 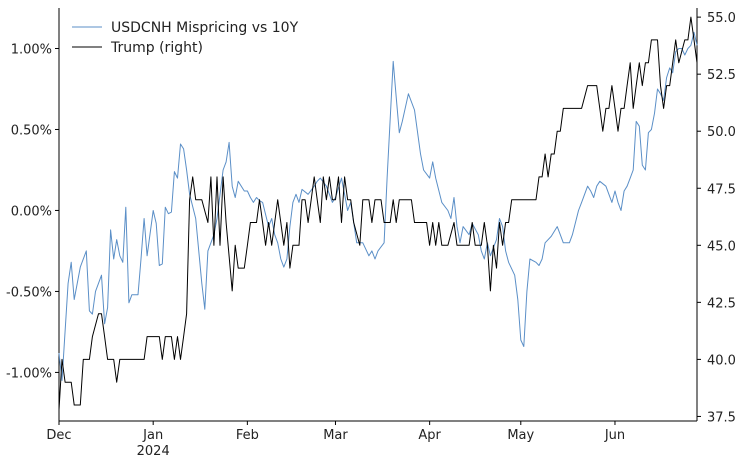 I want to click on left-y-tick-label: 1.00%, so click(x=31, y=49).